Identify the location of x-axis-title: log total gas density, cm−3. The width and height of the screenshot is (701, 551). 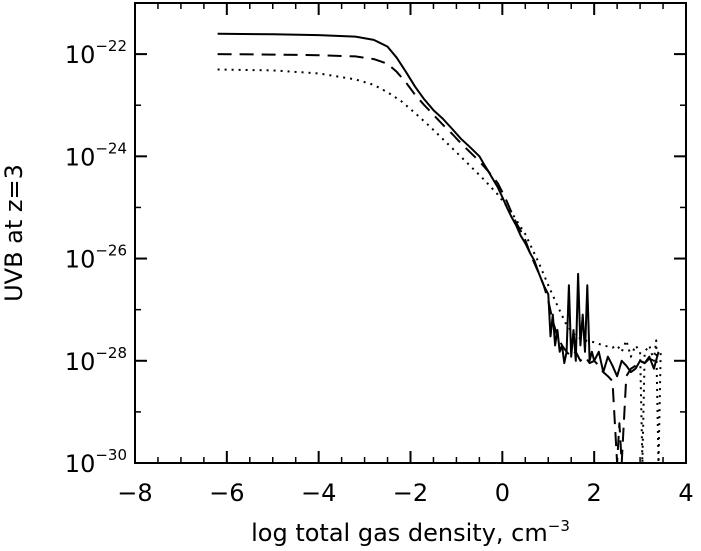
(410, 532).